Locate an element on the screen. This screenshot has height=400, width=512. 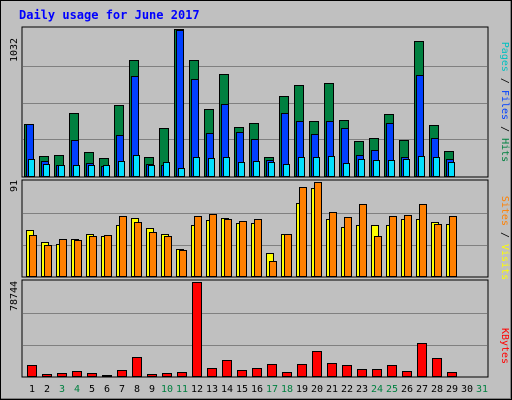
day-label-31: 31 is located at coordinates (482, 389).